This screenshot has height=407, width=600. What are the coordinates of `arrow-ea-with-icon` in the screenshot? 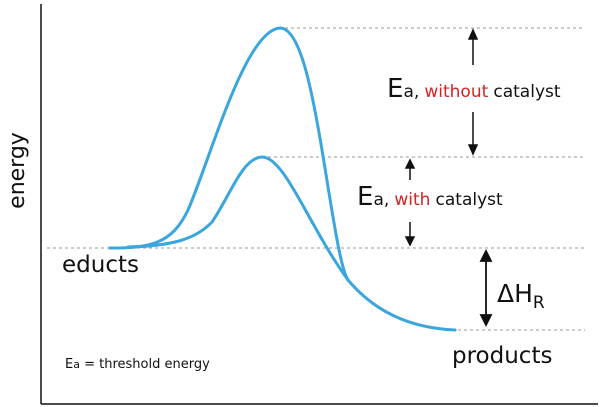 It's located at (410, 202).